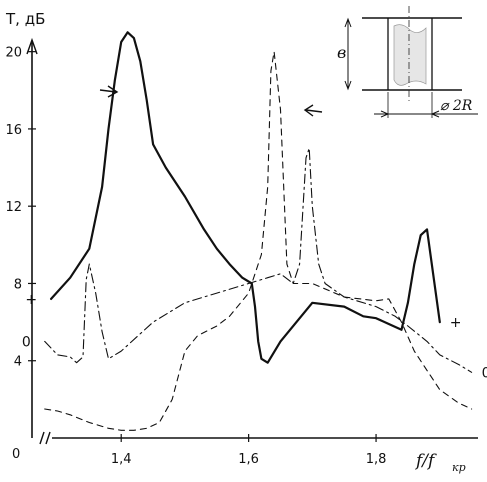  I want to click on x-tick-label: 1,8, so click(376, 459).